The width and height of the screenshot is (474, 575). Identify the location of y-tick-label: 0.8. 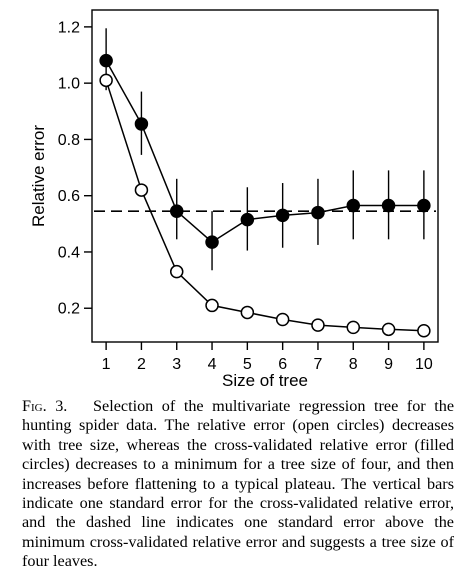
(69, 140).